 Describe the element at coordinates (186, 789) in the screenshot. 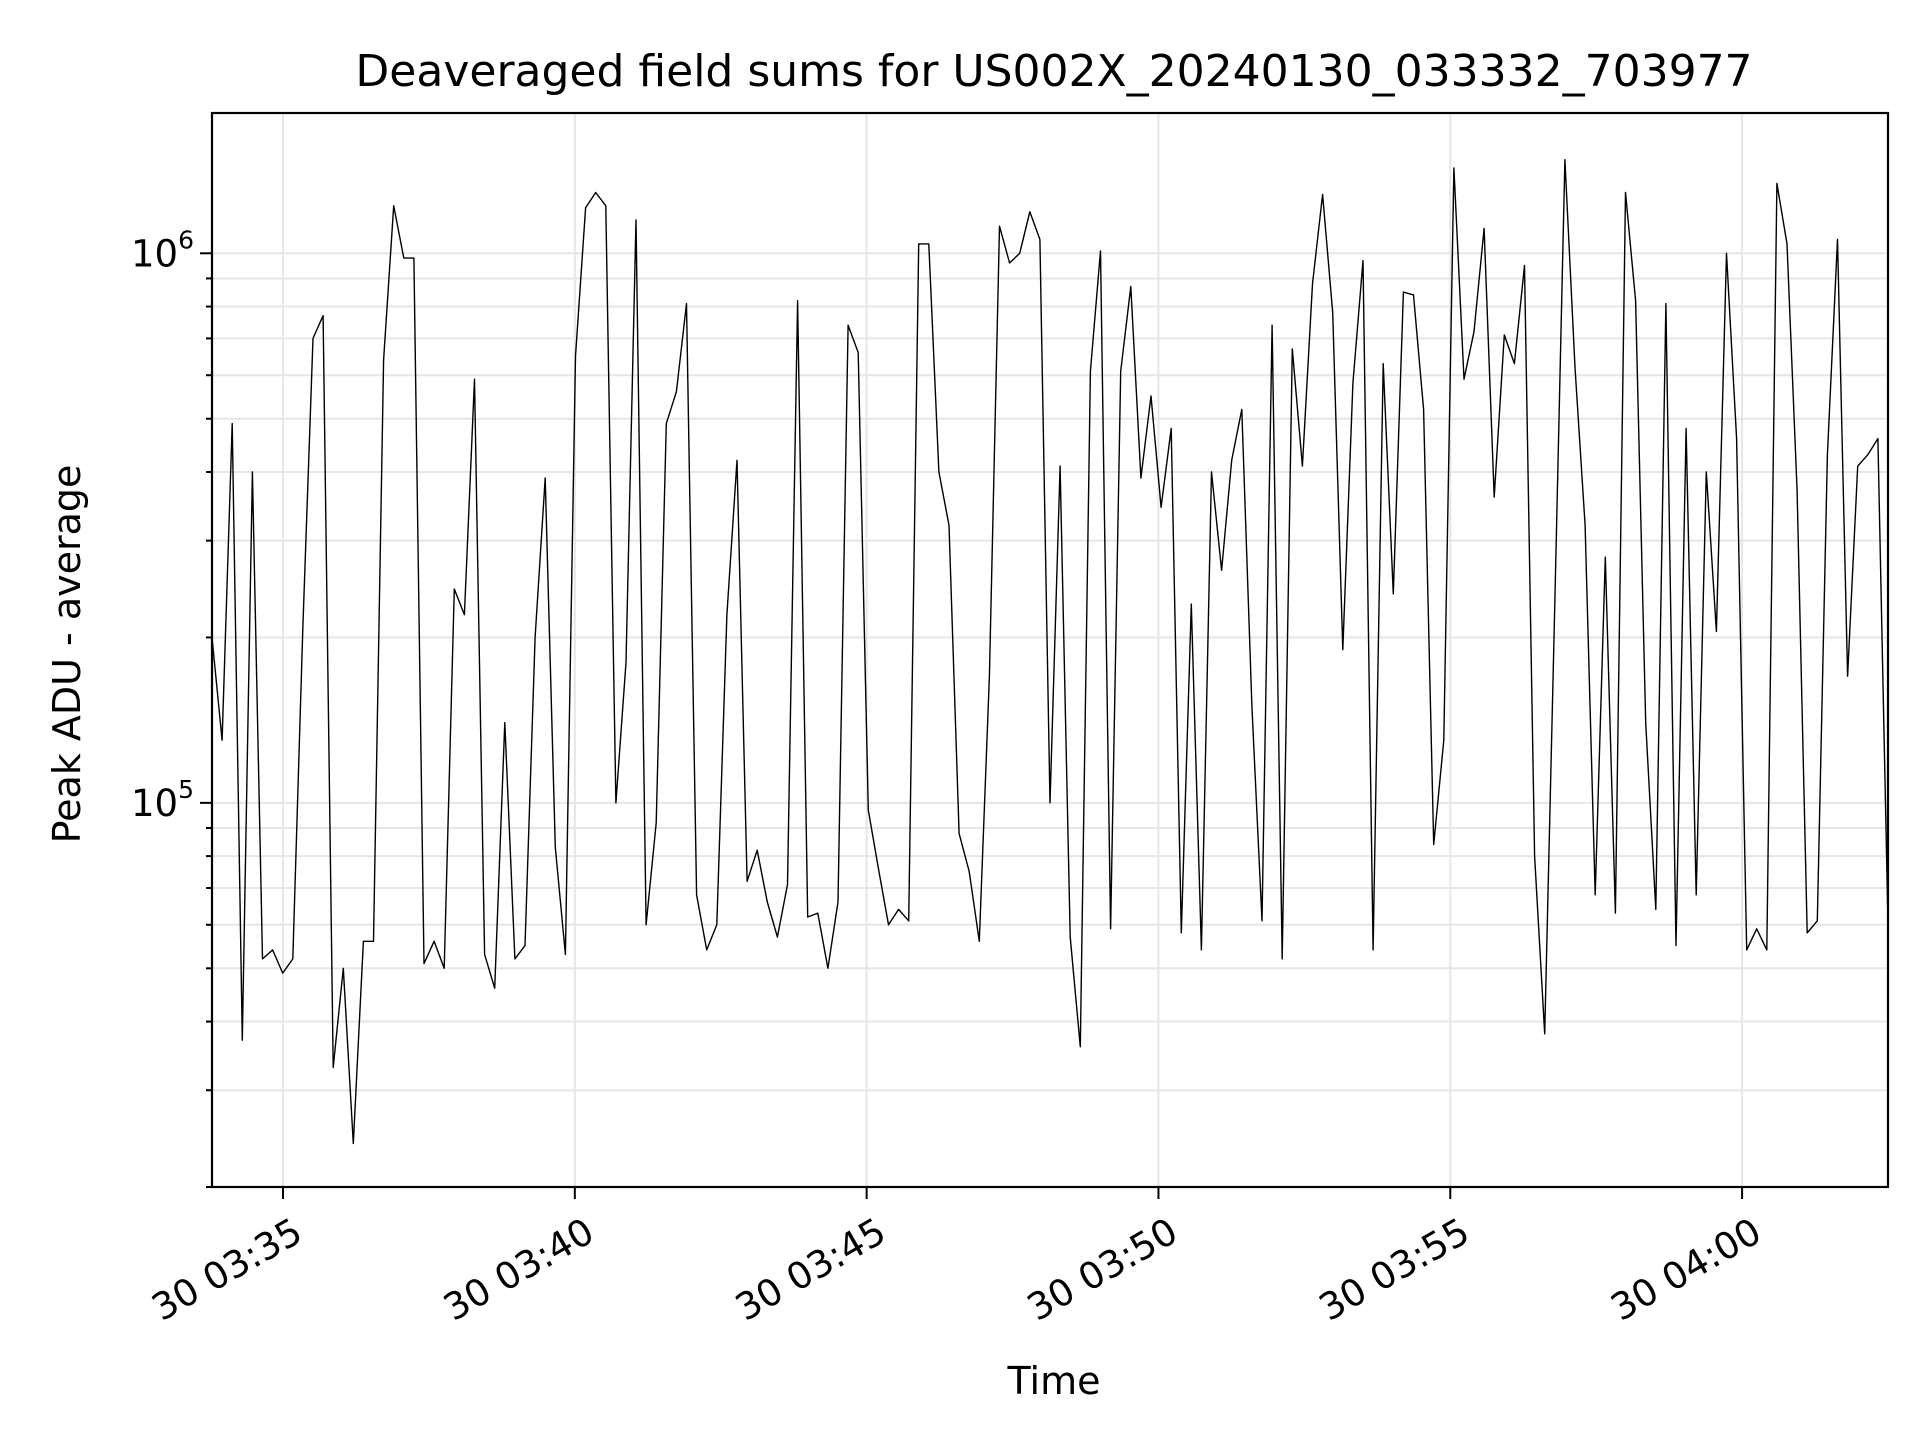

I see `y-tick-label-exponent: 5` at that location.